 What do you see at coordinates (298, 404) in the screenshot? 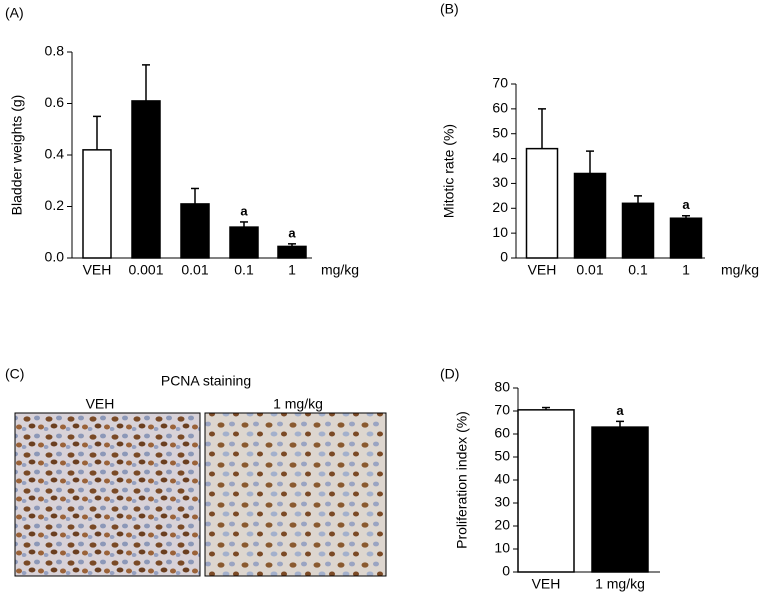
I see `image-label: 1 mg/kg` at bounding box center [298, 404].